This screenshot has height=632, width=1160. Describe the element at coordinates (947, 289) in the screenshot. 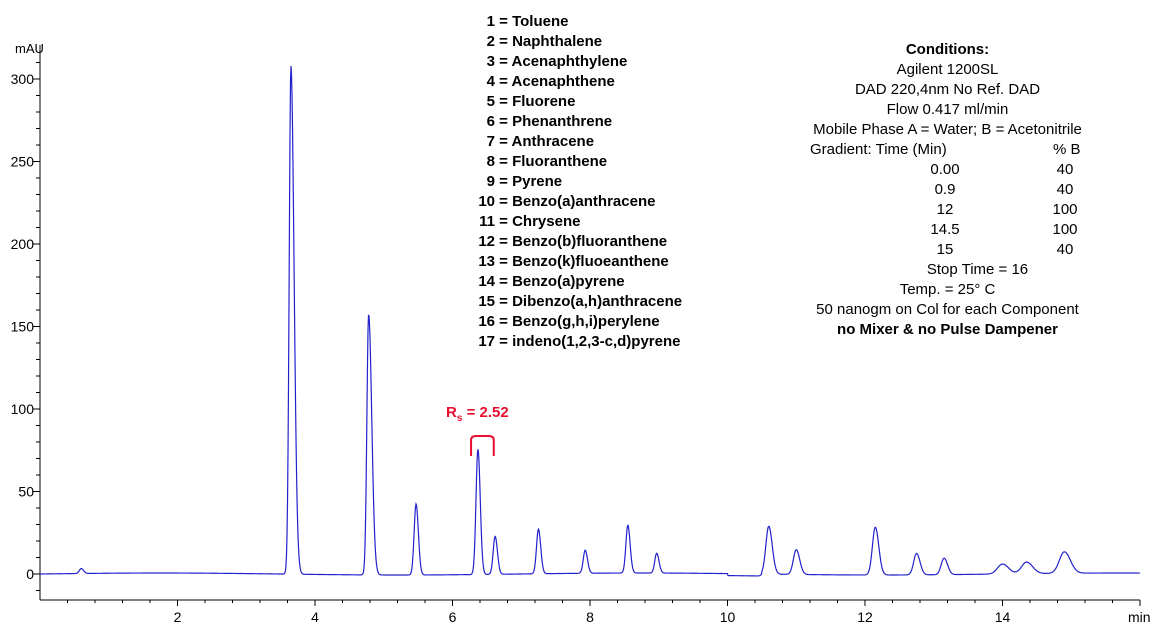

I see `temperature: Temp. = 25° C` at that location.